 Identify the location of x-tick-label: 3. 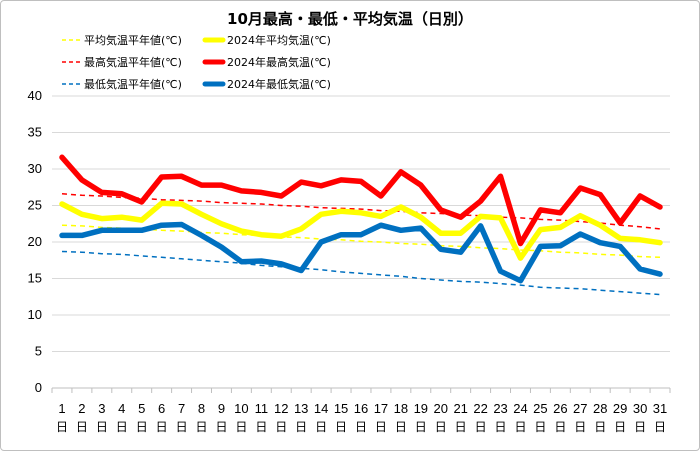
(101, 408).